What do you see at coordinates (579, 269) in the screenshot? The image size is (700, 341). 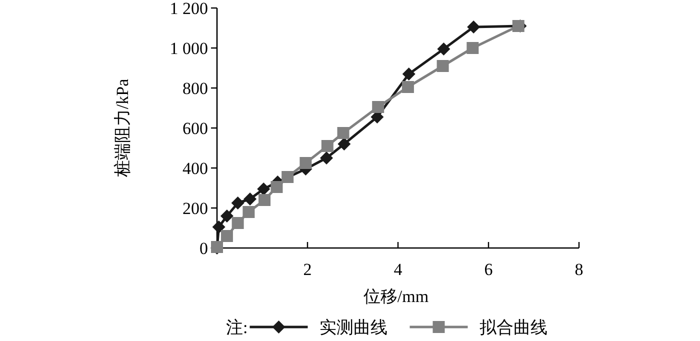 I see `x-tick-label: 8` at bounding box center [579, 269].